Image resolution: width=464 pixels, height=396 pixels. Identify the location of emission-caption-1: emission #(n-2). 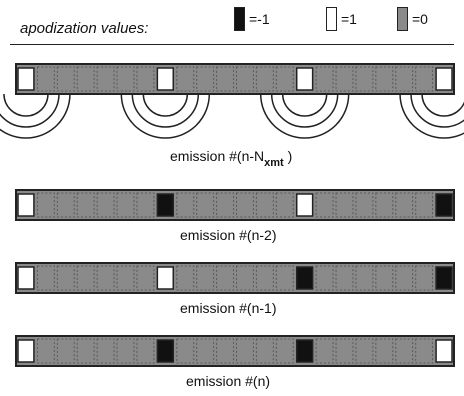
(228, 235).